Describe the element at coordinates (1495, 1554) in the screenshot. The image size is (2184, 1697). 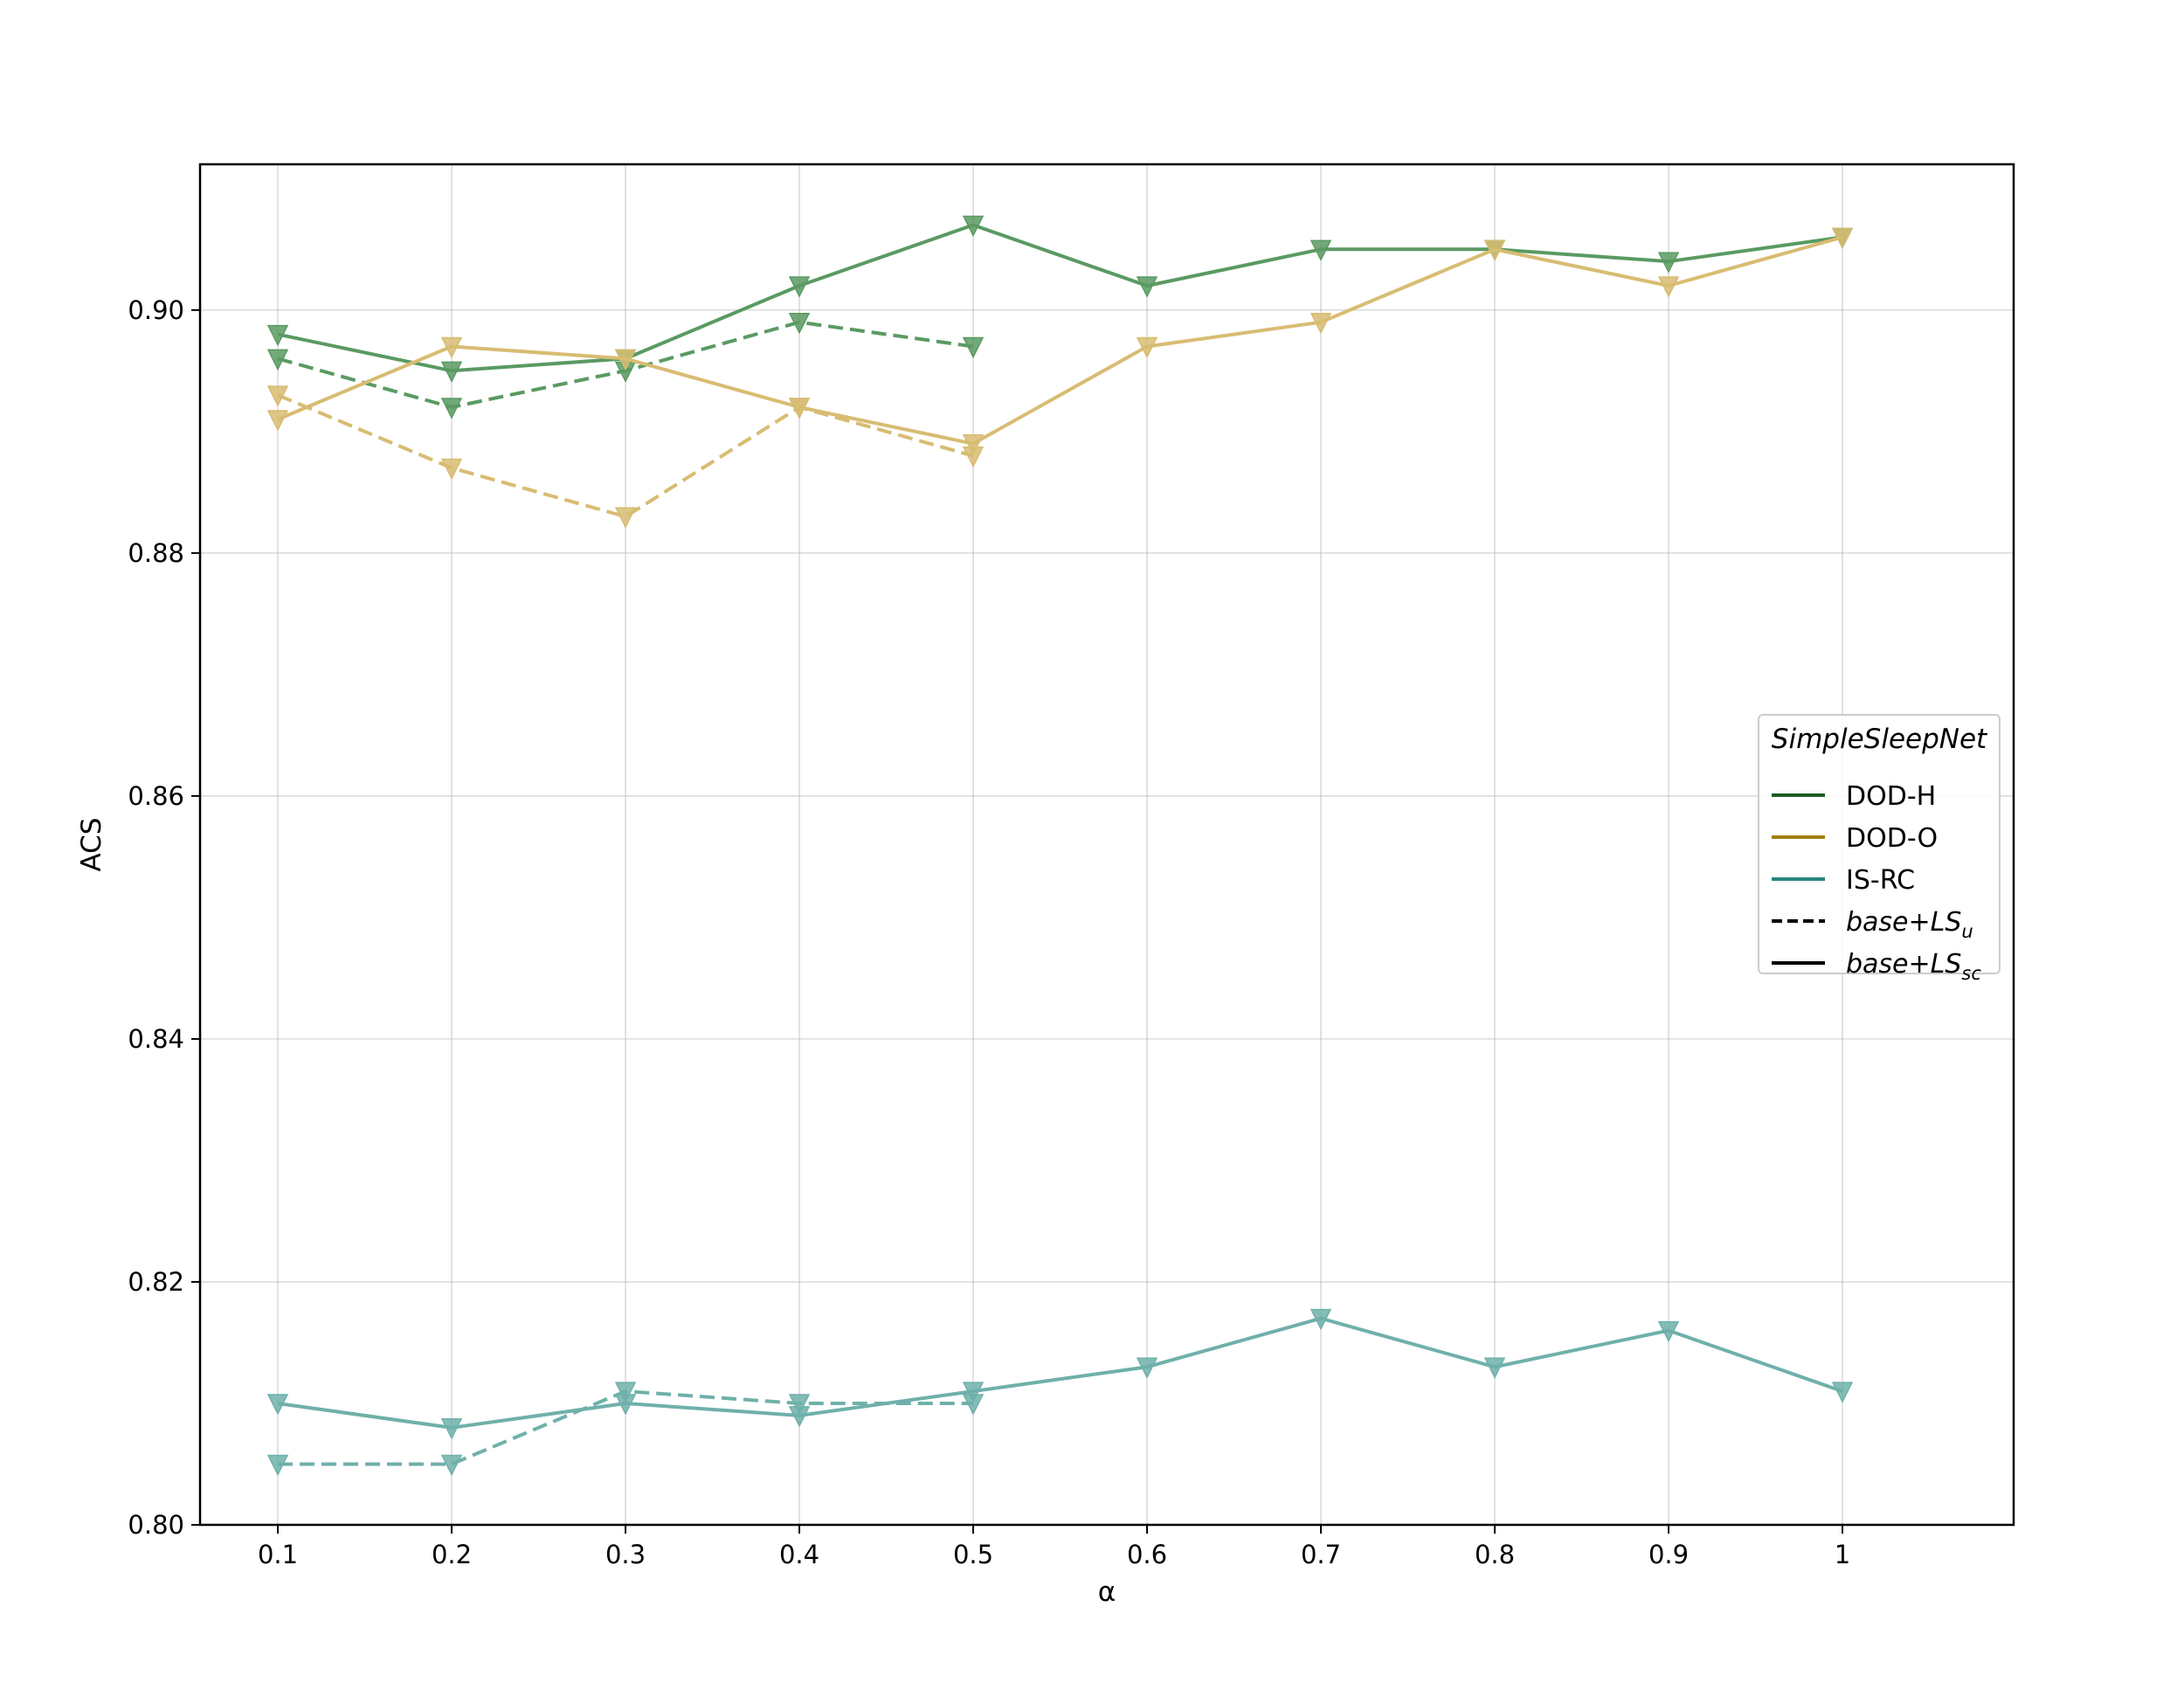
I see `x-tick-label: 0.8` at that location.